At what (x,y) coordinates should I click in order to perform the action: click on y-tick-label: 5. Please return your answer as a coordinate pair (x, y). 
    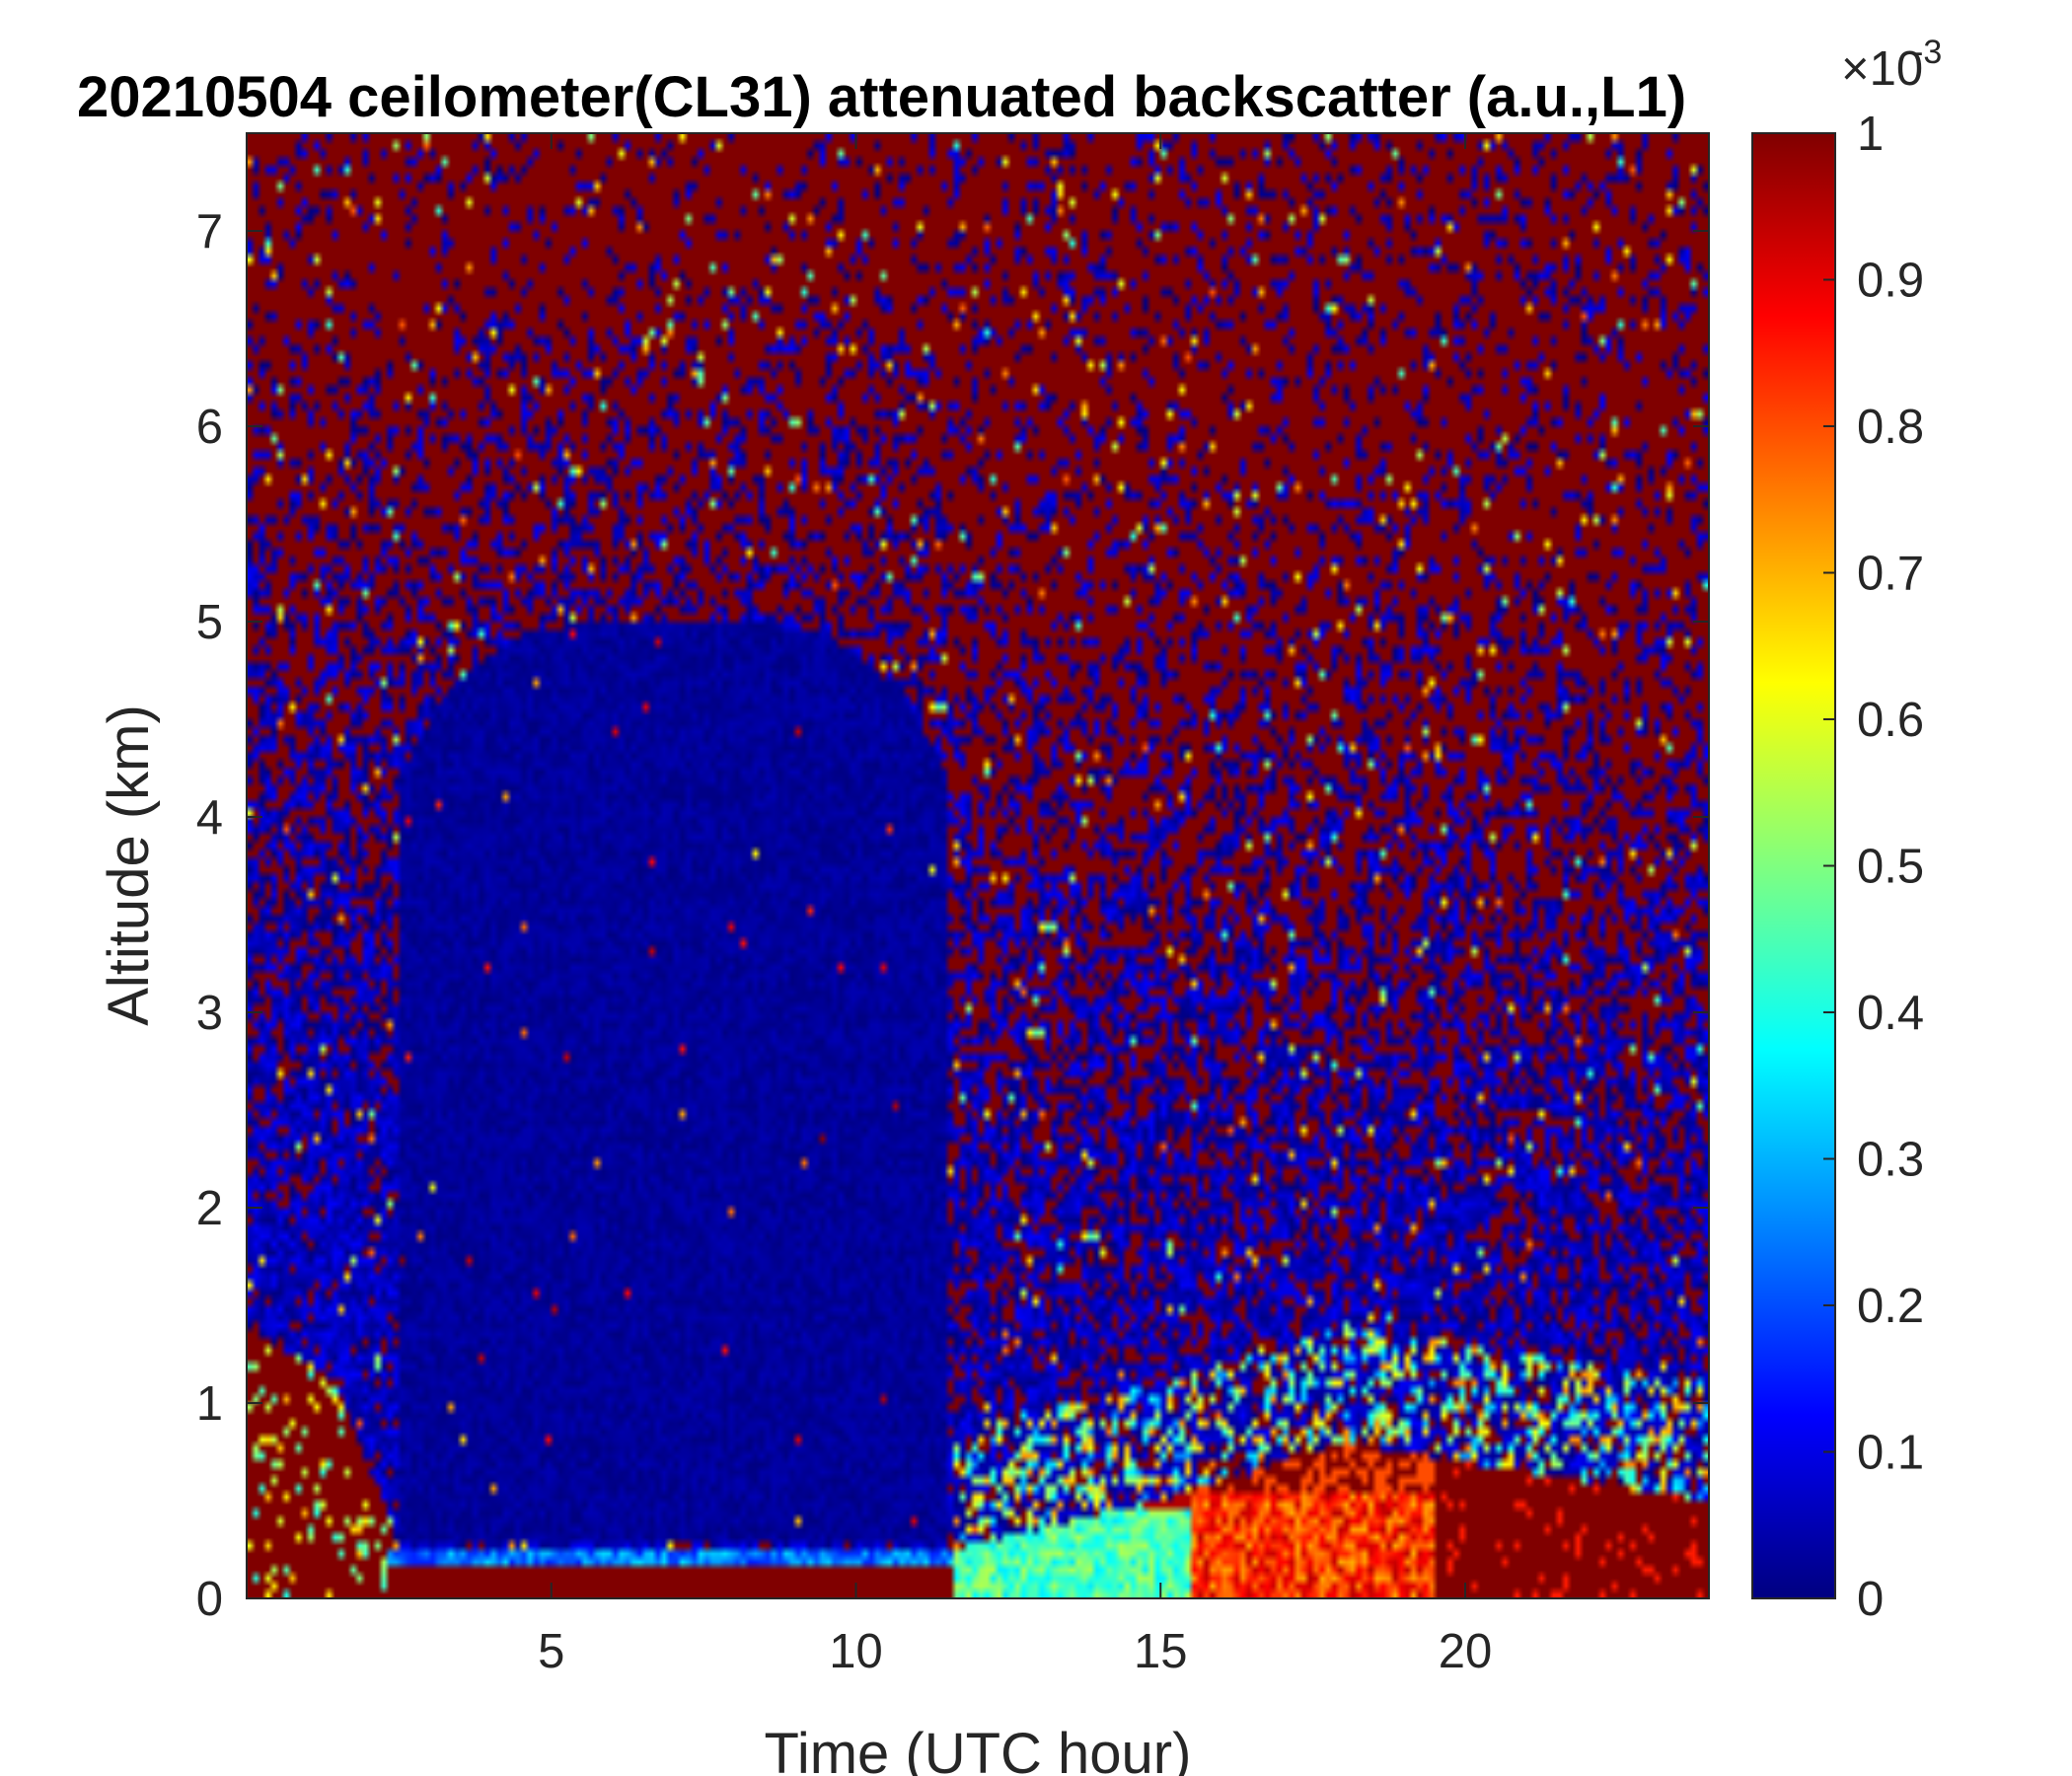
    Looking at the image, I should click on (210, 622).